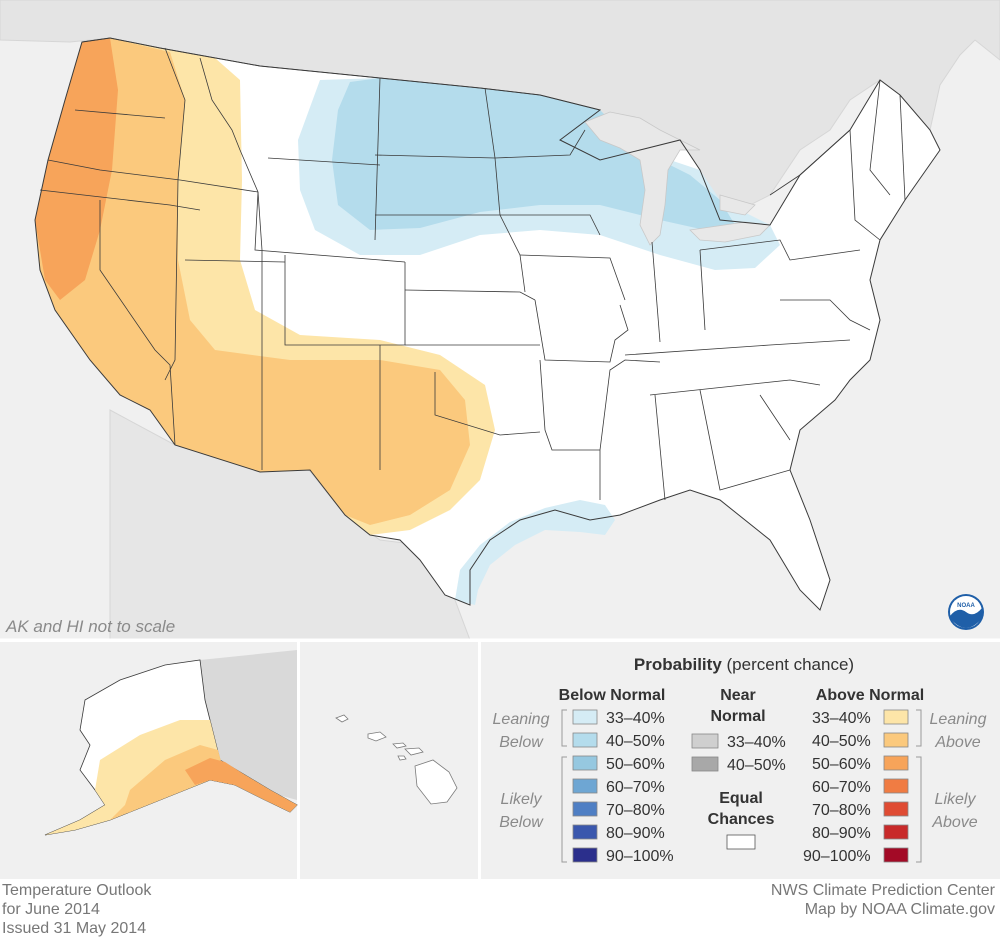 The width and height of the screenshot is (1000, 943). What do you see at coordinates (396, 759) in the screenshot?
I see `hawaii-islands` at bounding box center [396, 759].